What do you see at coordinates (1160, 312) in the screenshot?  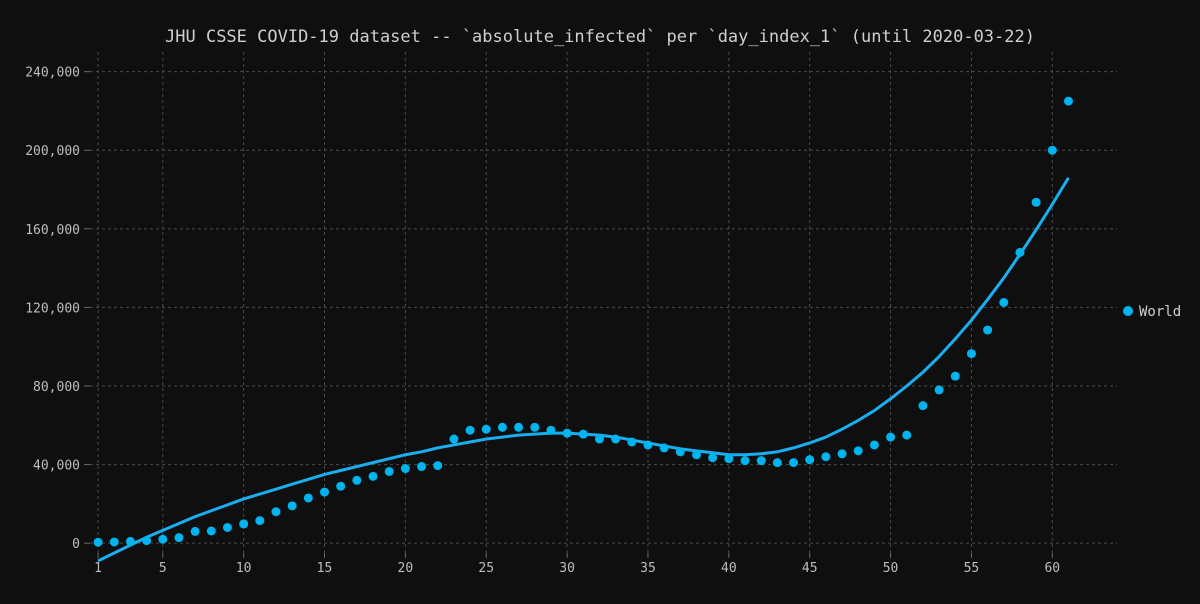 I see `legend-label-world: World` at bounding box center [1160, 312].